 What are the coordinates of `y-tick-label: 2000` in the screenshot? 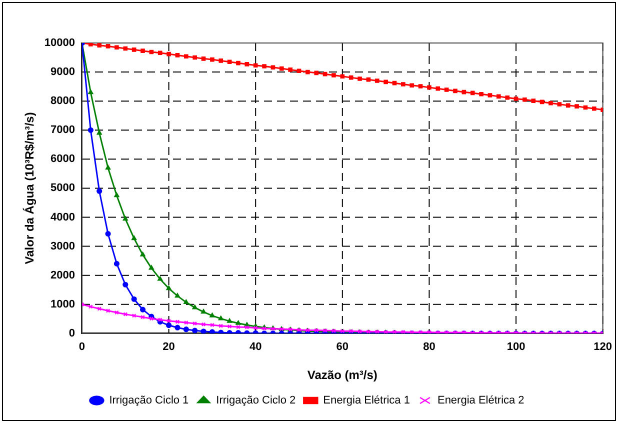 It's located at (62, 275).